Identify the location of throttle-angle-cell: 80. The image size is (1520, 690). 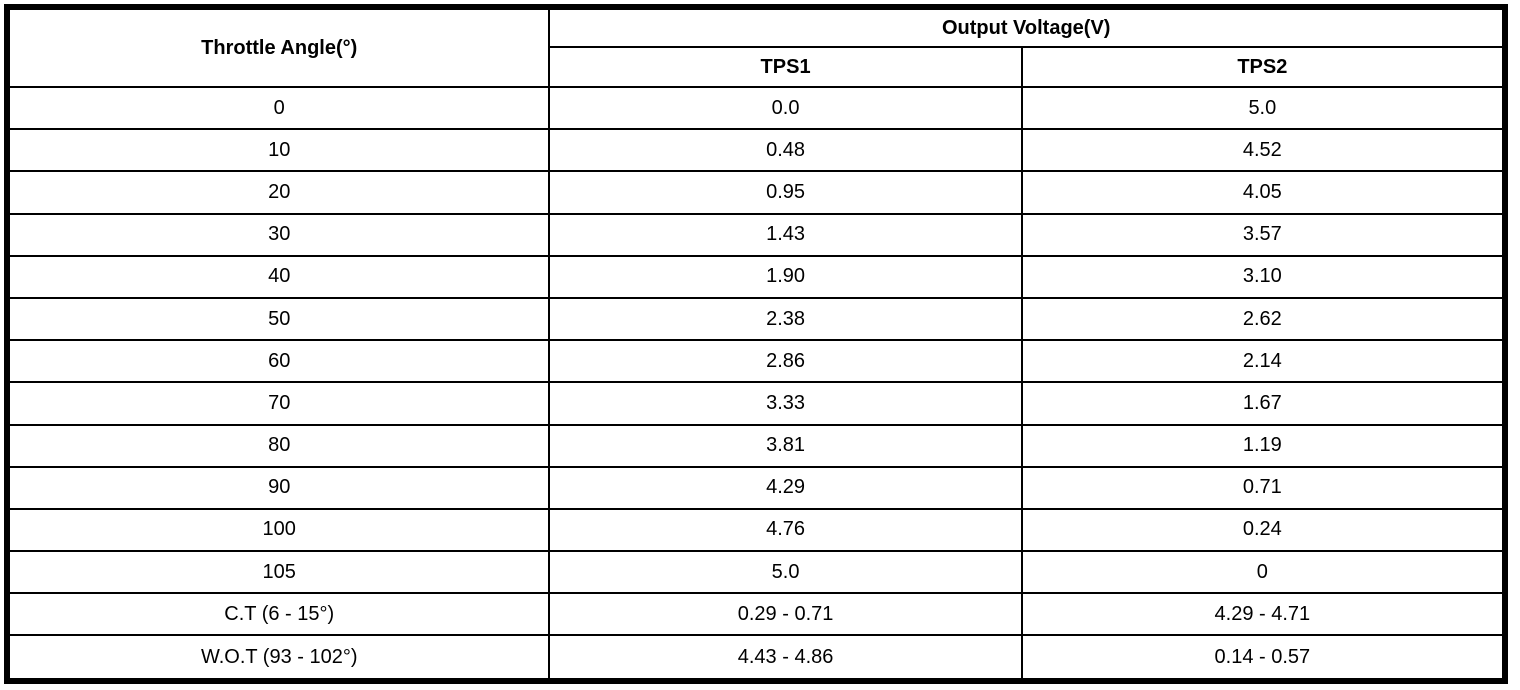
(278, 445).